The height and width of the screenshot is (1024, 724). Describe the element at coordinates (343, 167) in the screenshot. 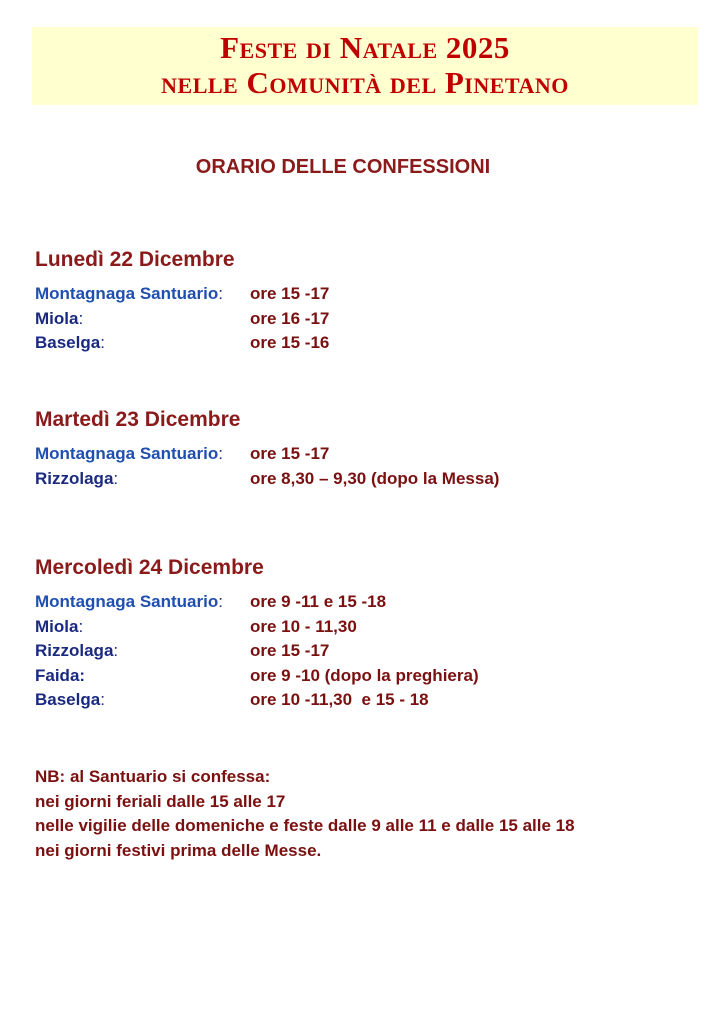

I see `subtitle: ORARIO DELLE CONFESSIONI` at that location.